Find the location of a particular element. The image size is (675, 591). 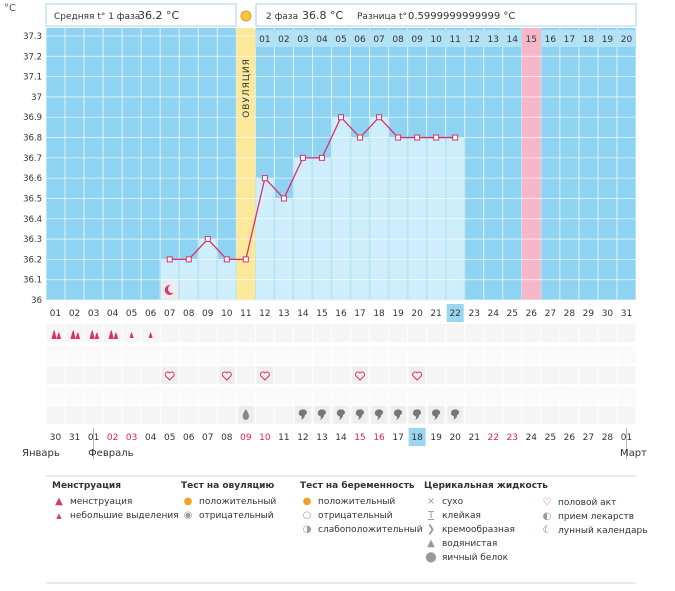

cycle-day-label: 02 is located at coordinates (74, 314).